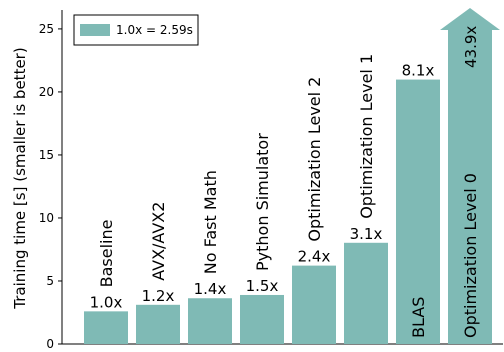  I want to click on category-label-blas: BLAS, so click(418, 317).